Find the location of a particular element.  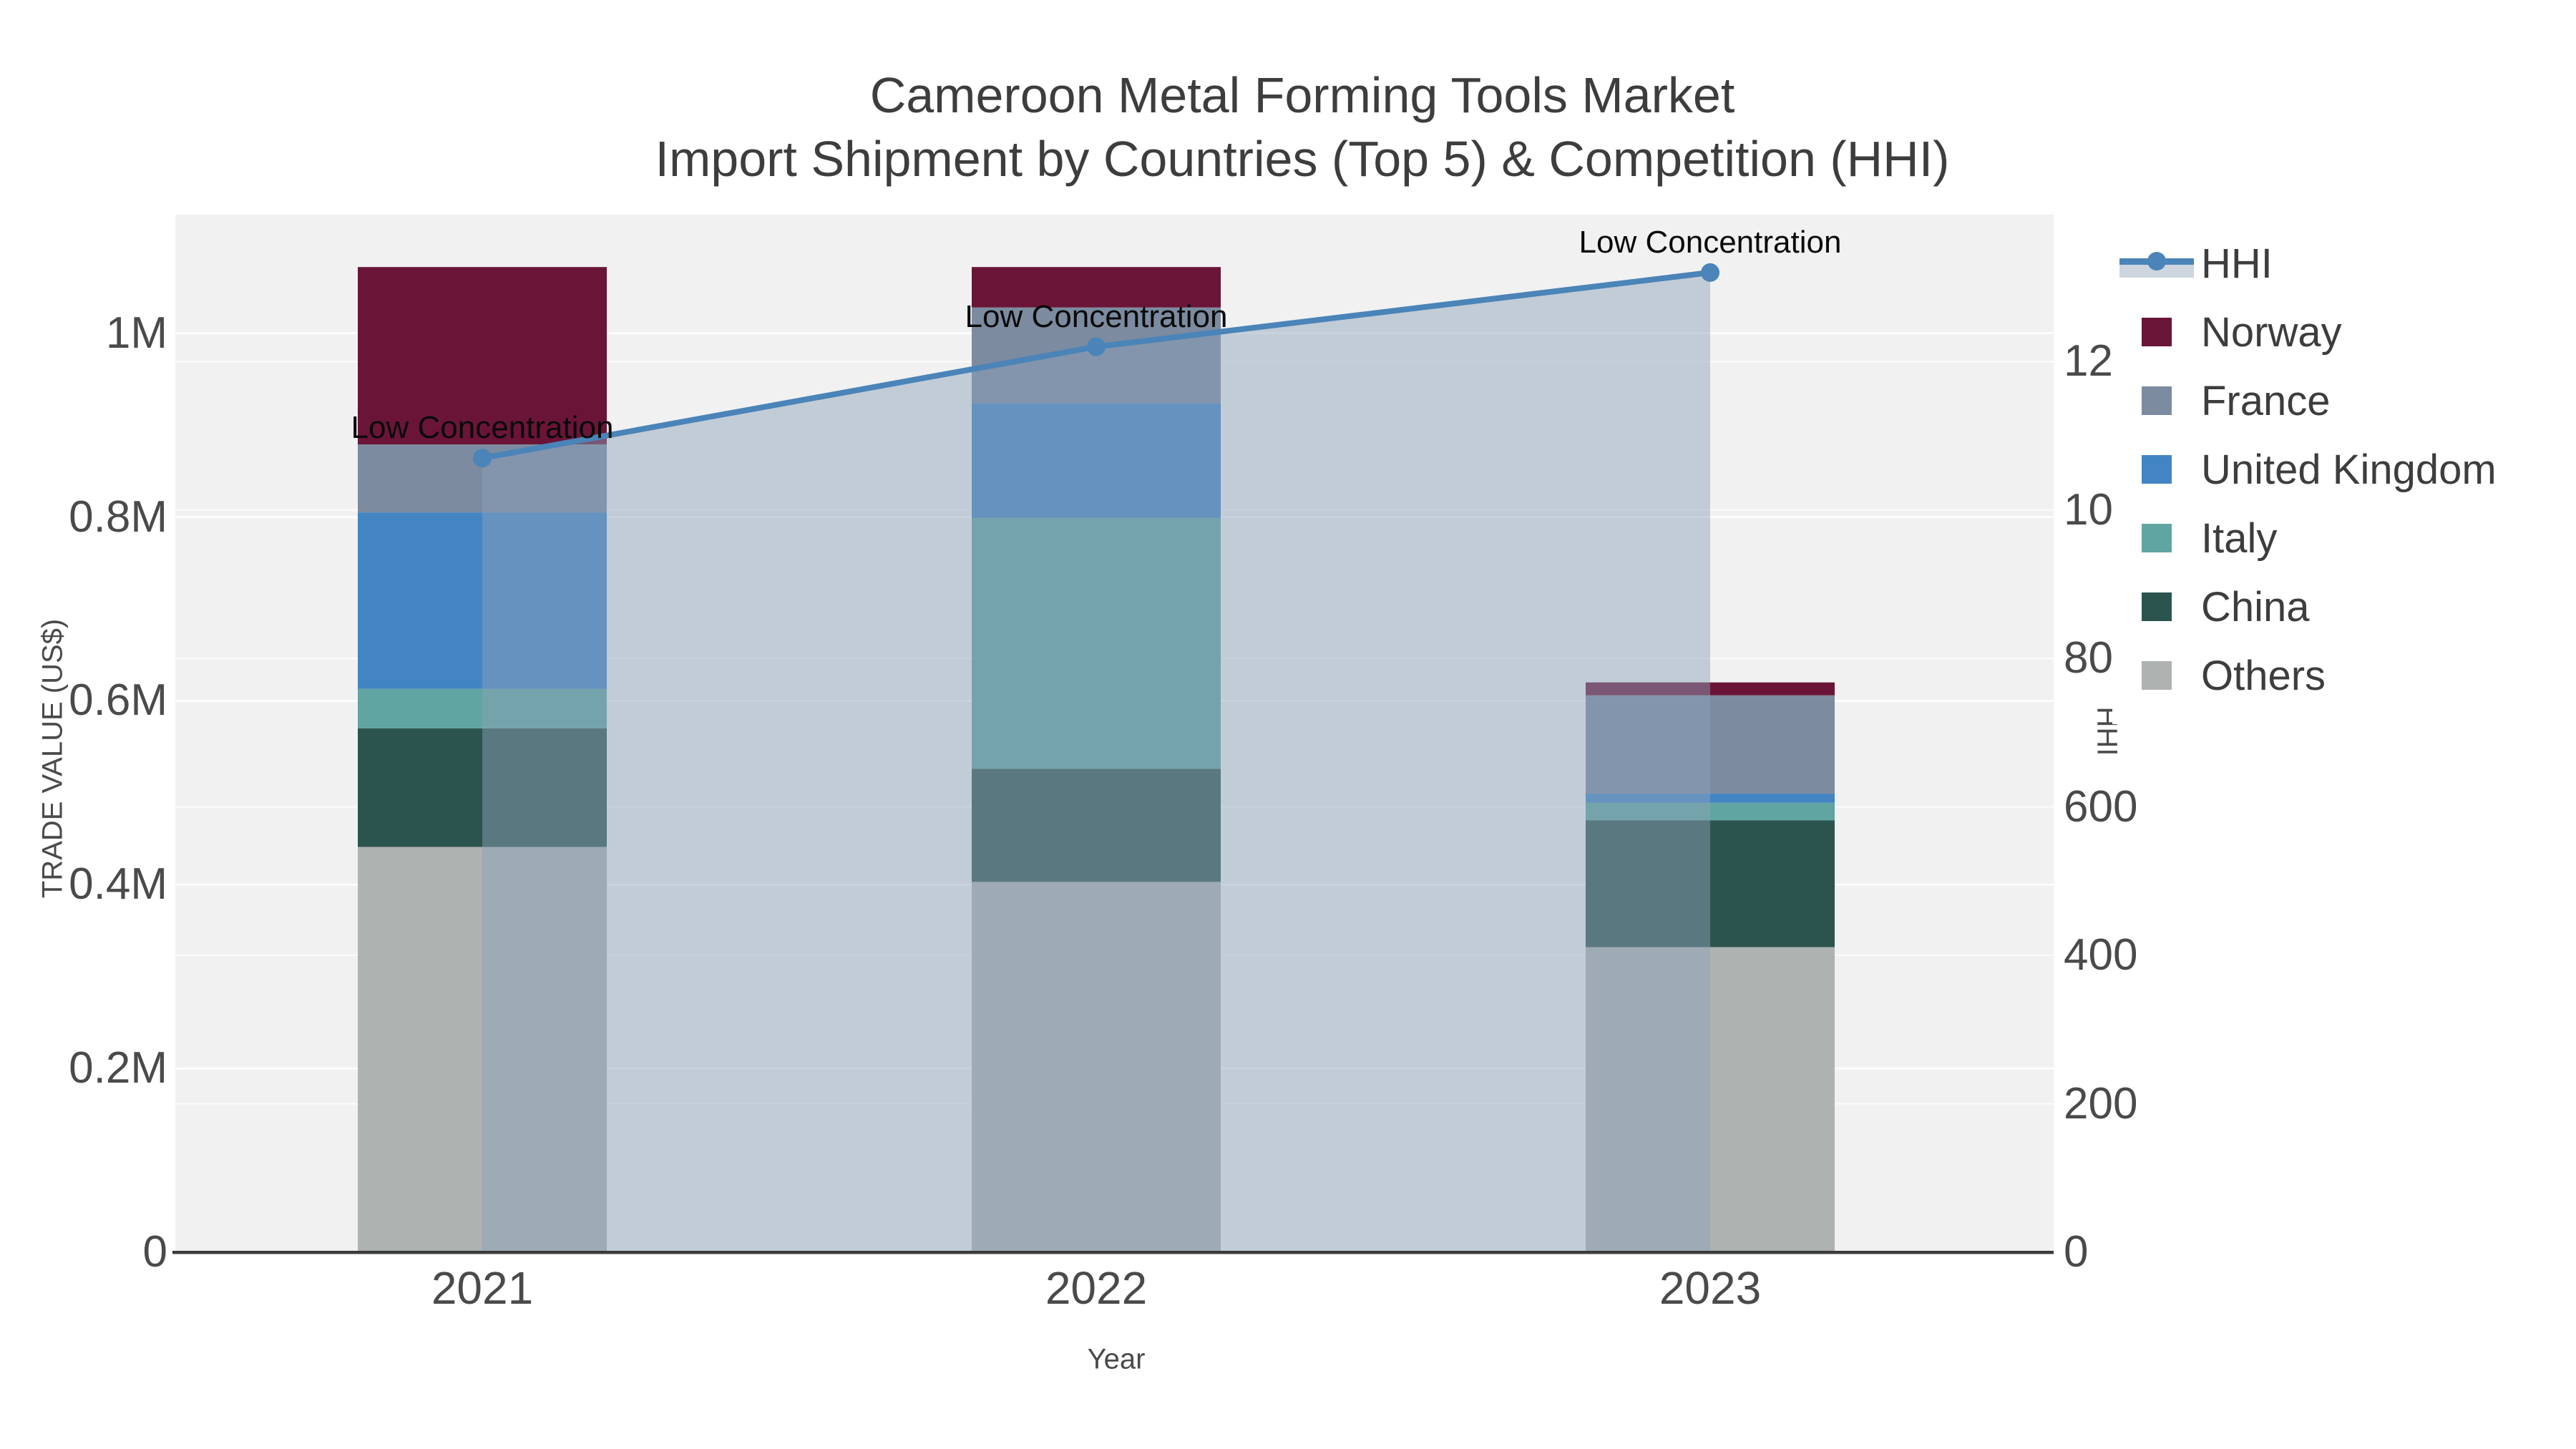

legend-item-france: France is located at coordinates (2221, 400).